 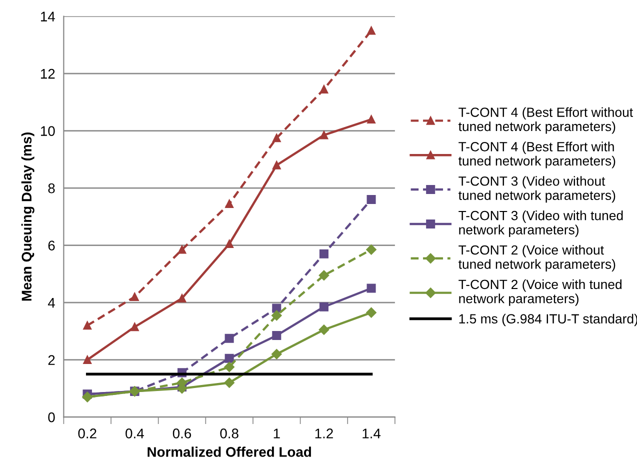 What do you see at coordinates (277, 433) in the screenshot?
I see `x-tick-label: 1` at bounding box center [277, 433].